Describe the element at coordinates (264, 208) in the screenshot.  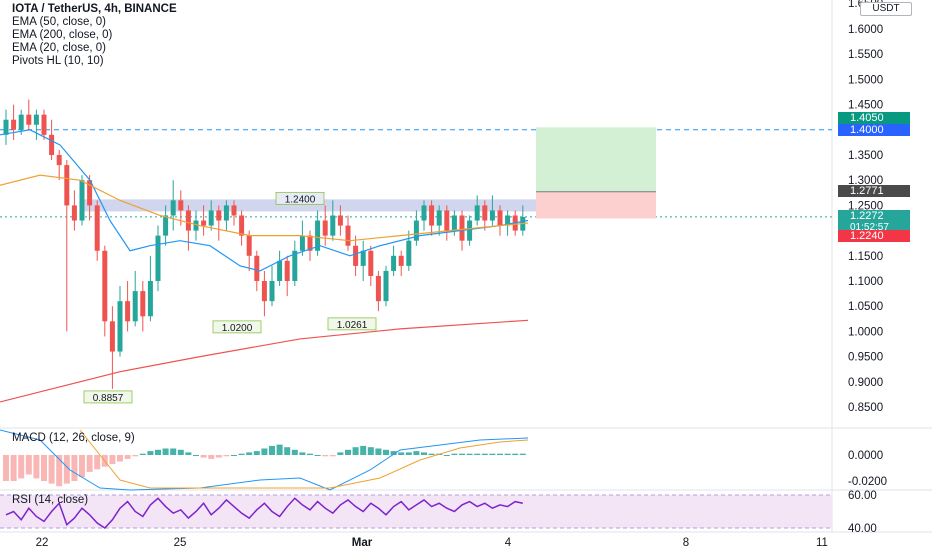
I see `ema50-line` at that location.